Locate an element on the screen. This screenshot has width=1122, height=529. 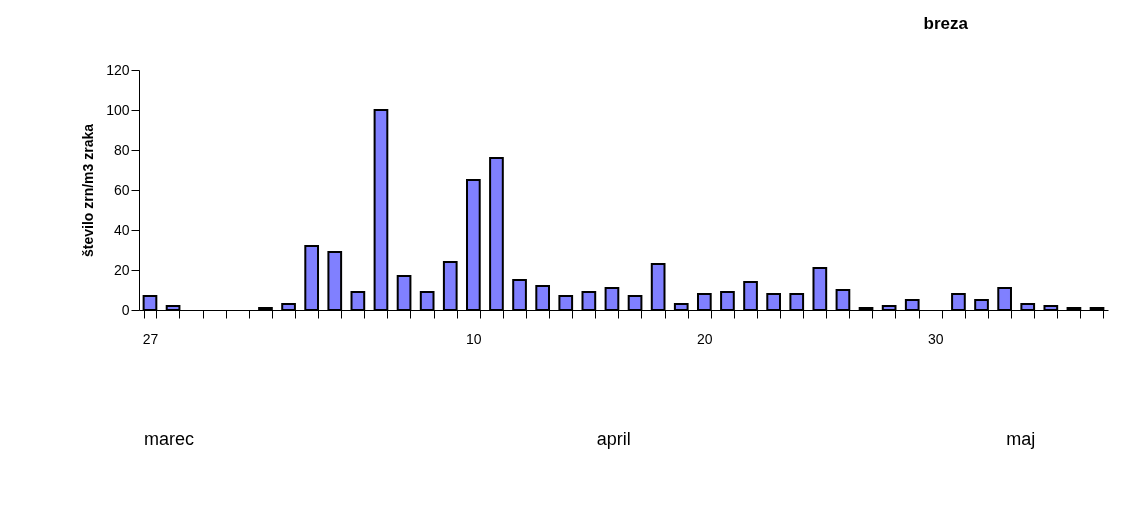
y-tick-label: 60 is located at coordinates (121, 189).